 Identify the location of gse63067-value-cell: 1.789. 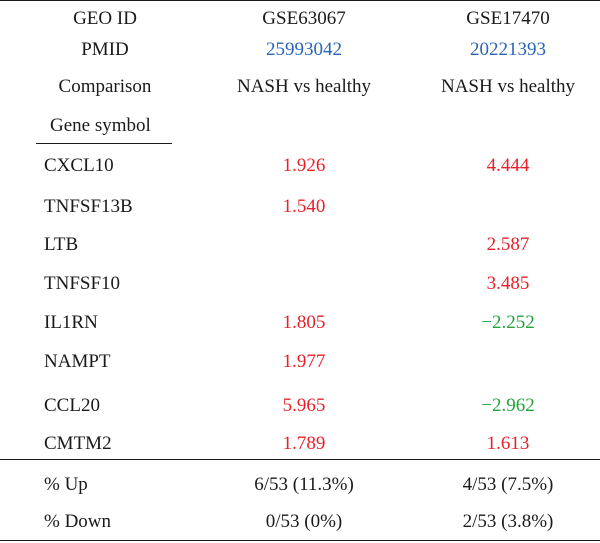
(304, 443).